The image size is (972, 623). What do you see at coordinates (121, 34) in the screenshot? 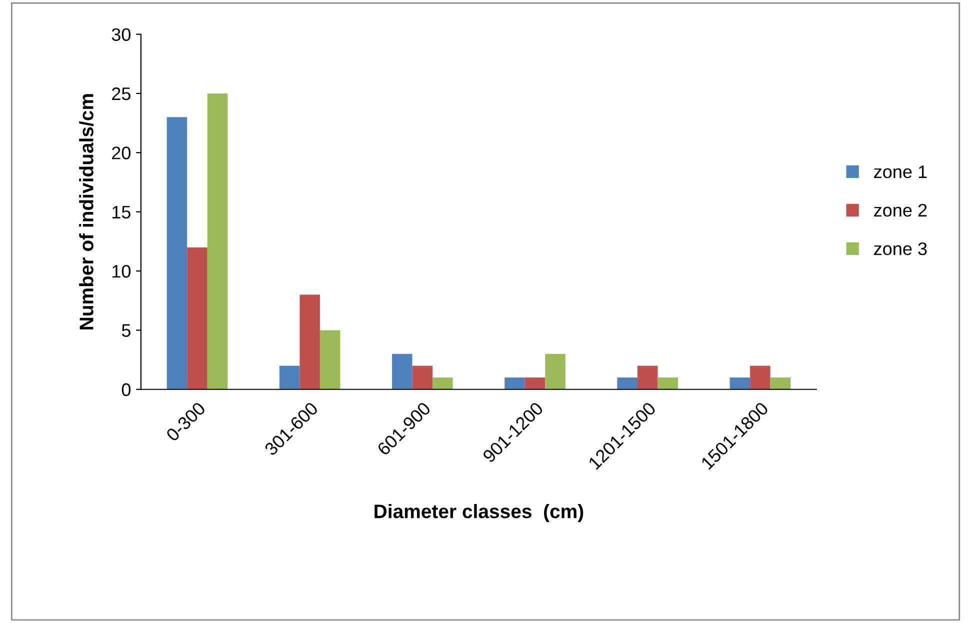
I see `y-tick-label: 30` at bounding box center [121, 34].